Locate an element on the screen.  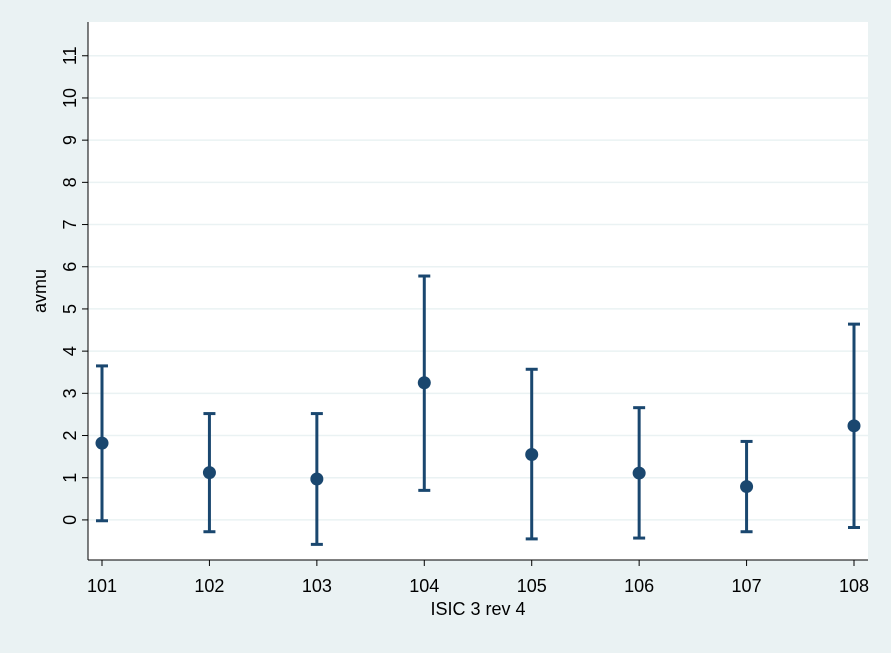
y-tick-label: 7 is located at coordinates (70, 225).